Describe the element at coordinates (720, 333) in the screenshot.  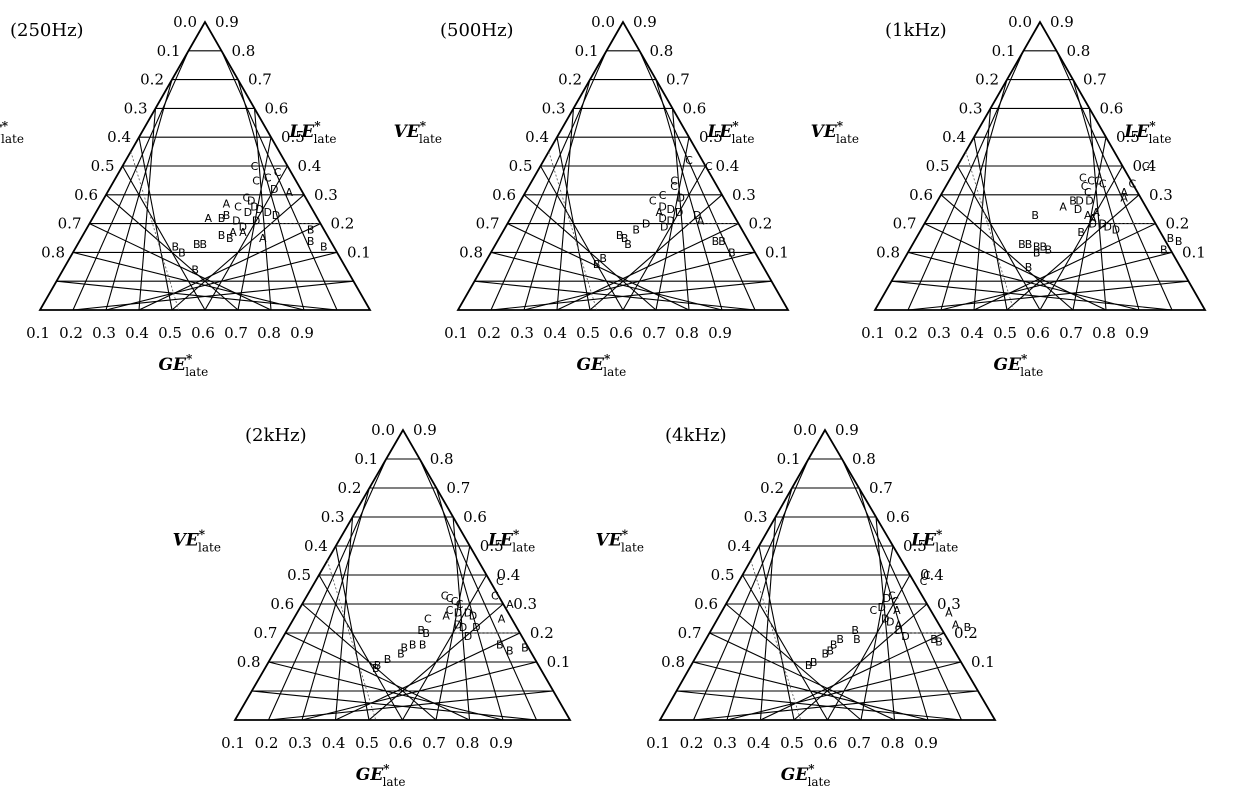
I see `tick-label-bottom: 0.9` at that location.